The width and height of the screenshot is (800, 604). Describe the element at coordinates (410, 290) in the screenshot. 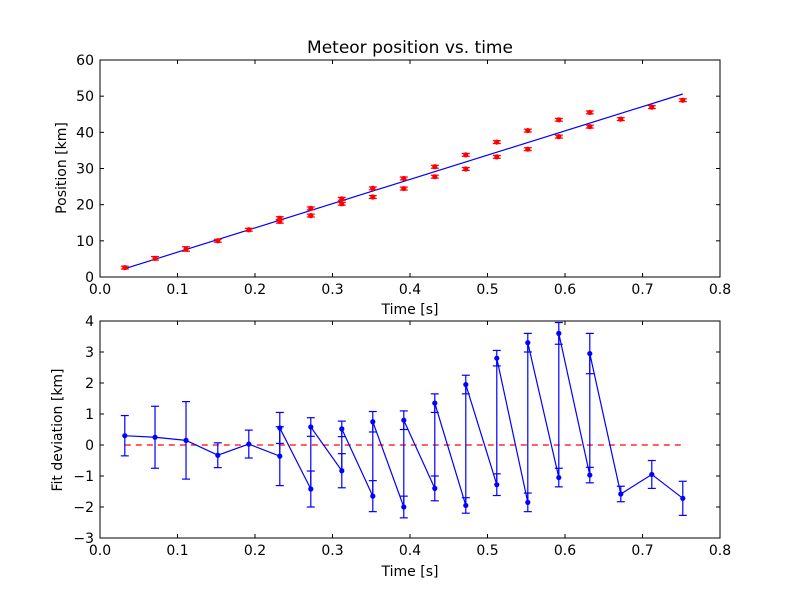

I see `top-xtick-label: 0.4` at that location.